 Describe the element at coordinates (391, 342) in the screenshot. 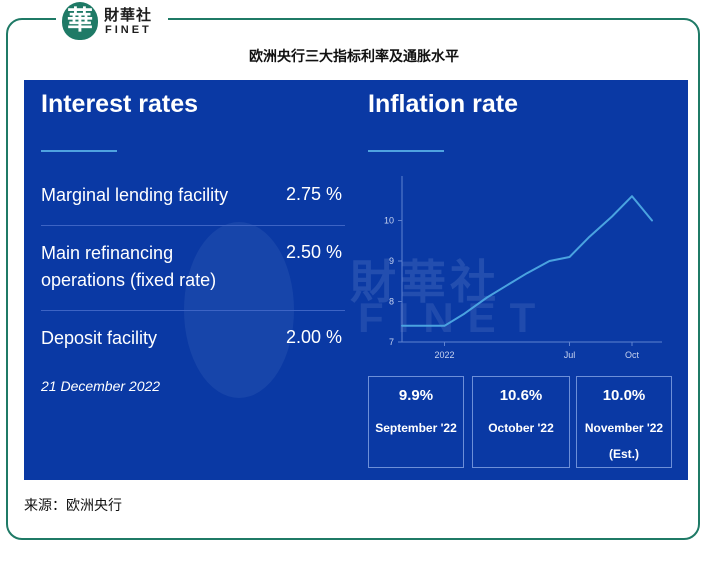

I see `y-tick-label: 7` at that location.